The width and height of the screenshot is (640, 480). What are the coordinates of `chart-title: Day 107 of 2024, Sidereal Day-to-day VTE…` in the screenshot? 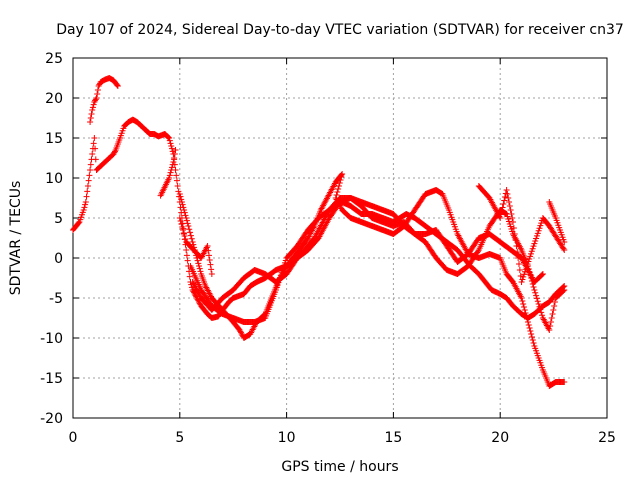 It's located at (340, 30).